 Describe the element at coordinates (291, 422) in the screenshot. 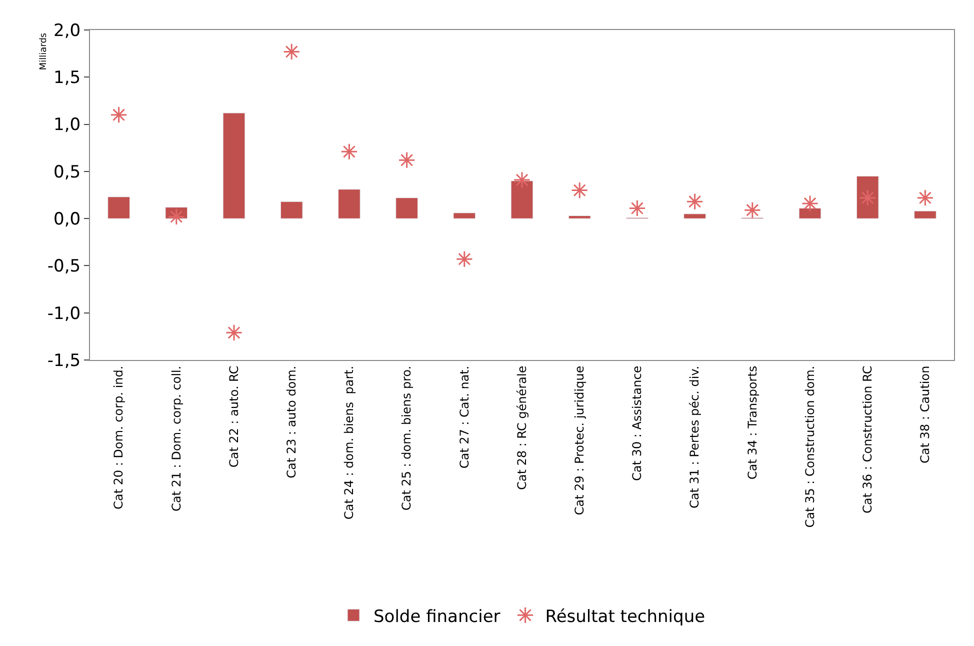

I see `x-tick-label: Cat 23 : auto dom.` at that location.